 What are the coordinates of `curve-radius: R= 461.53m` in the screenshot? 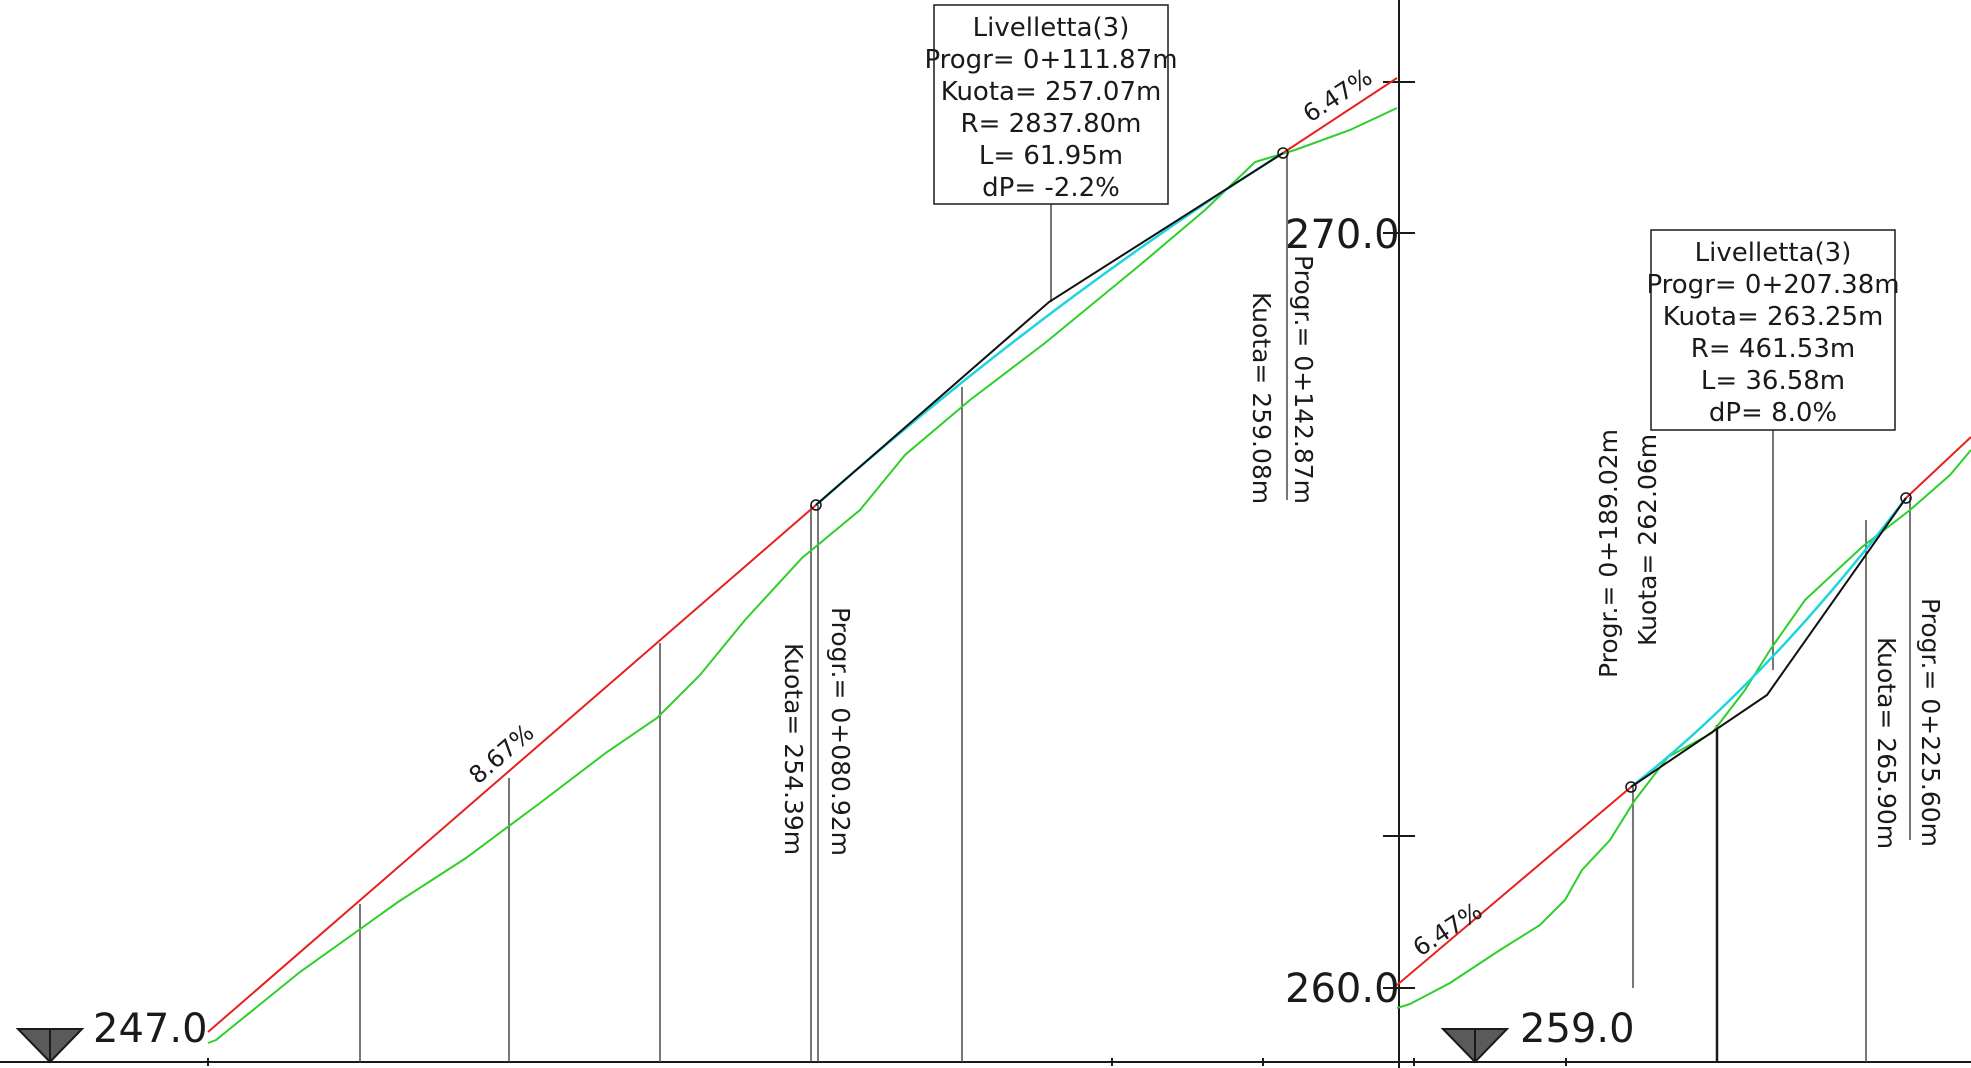 It's located at (1773, 349).